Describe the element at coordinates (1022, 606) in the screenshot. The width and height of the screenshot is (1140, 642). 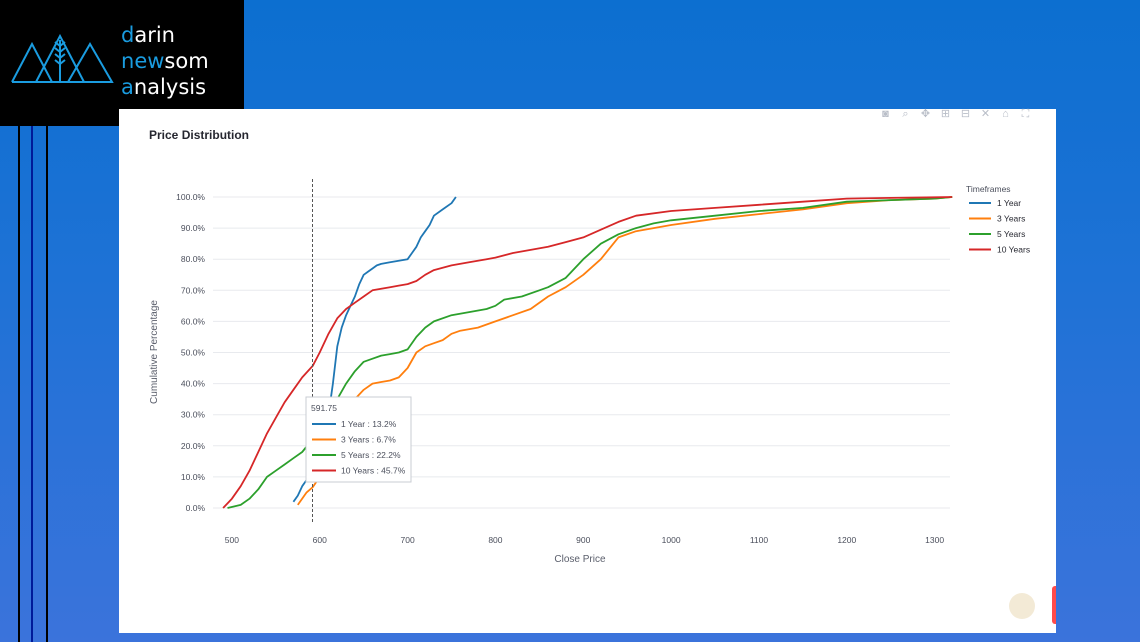
I see `app-badge-icon` at that location.